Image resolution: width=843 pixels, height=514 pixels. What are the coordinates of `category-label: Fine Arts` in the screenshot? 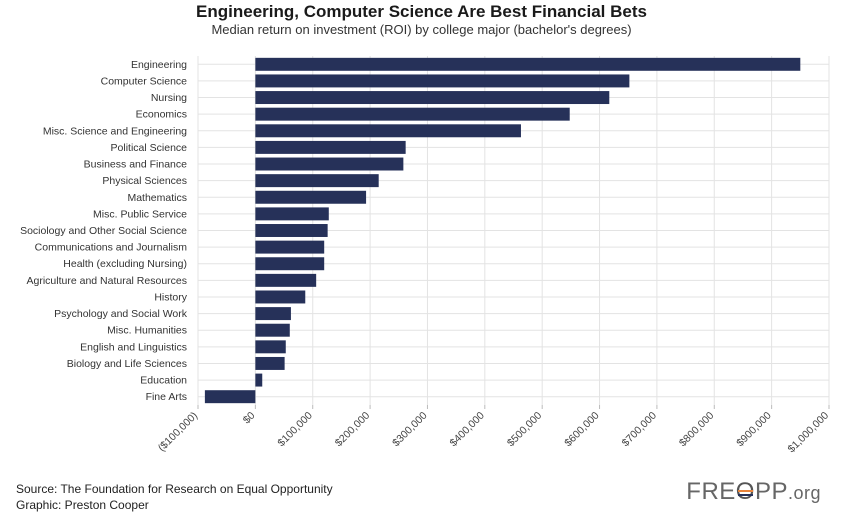 It's located at (166, 397).